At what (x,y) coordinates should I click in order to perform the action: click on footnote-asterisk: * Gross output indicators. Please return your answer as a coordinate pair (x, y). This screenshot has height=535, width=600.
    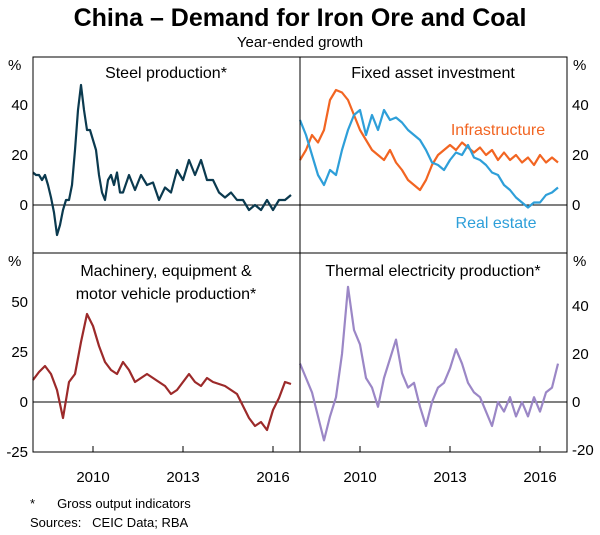
    Looking at the image, I should click on (110, 503).